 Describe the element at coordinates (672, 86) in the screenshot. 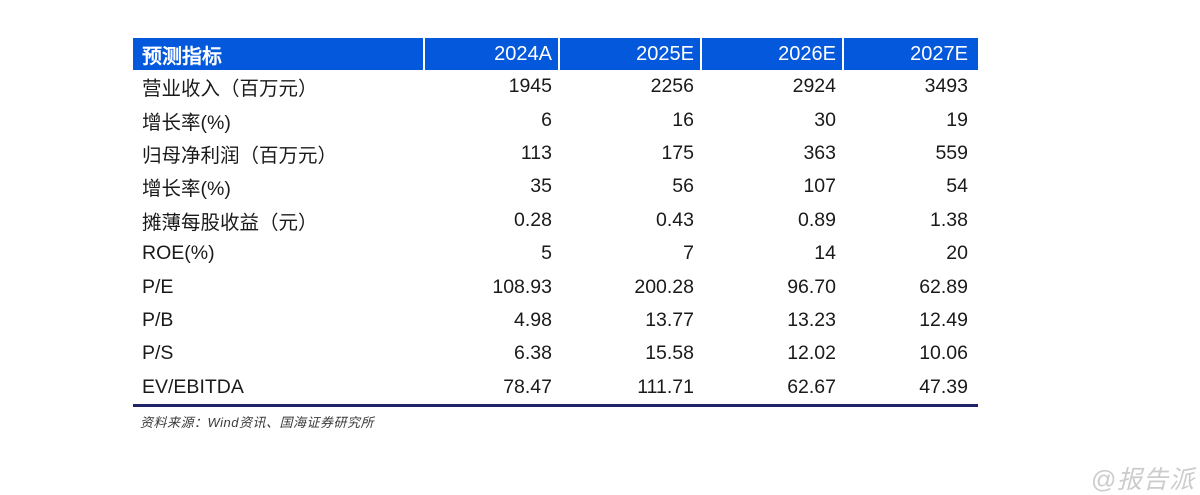

I see `cell-value: 2256` at that location.